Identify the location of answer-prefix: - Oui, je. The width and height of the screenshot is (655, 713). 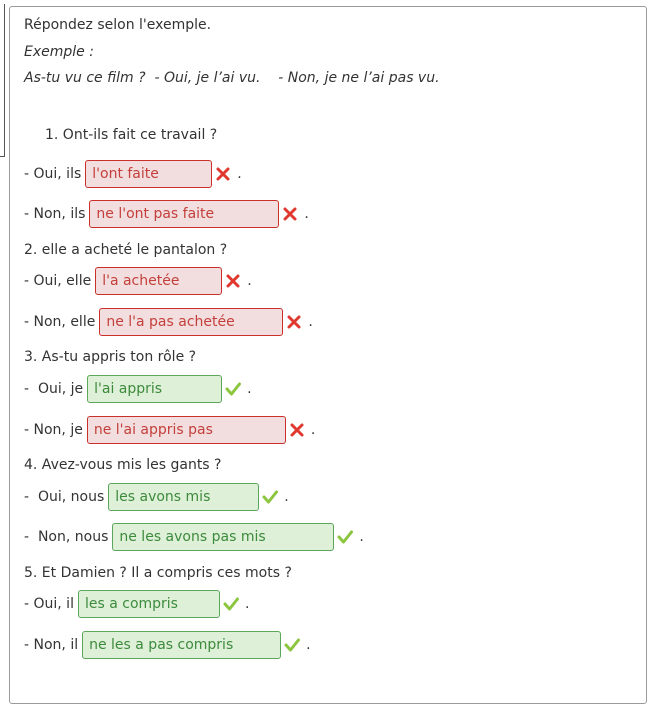
(54, 389).